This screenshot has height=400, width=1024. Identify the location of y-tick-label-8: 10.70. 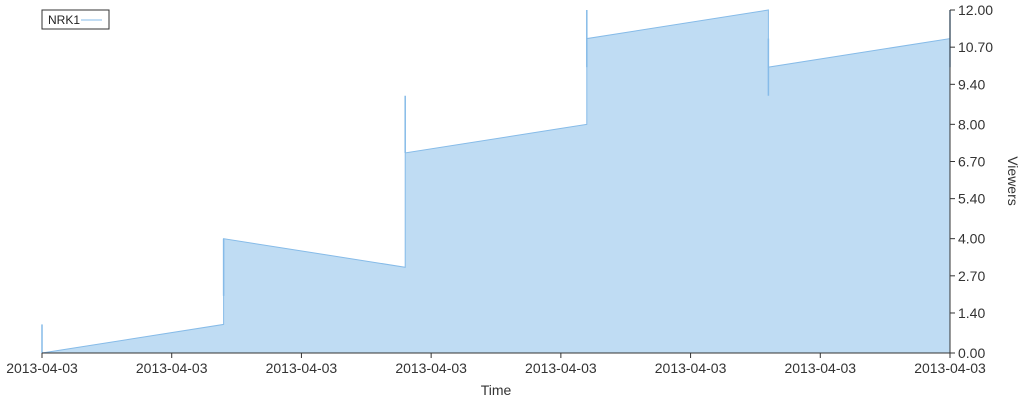
(975, 47).